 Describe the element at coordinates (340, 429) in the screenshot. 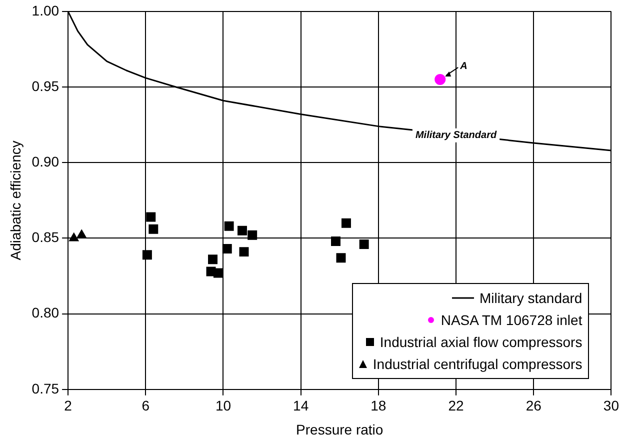

I see `x-axis-title: Pressure ratio` at that location.